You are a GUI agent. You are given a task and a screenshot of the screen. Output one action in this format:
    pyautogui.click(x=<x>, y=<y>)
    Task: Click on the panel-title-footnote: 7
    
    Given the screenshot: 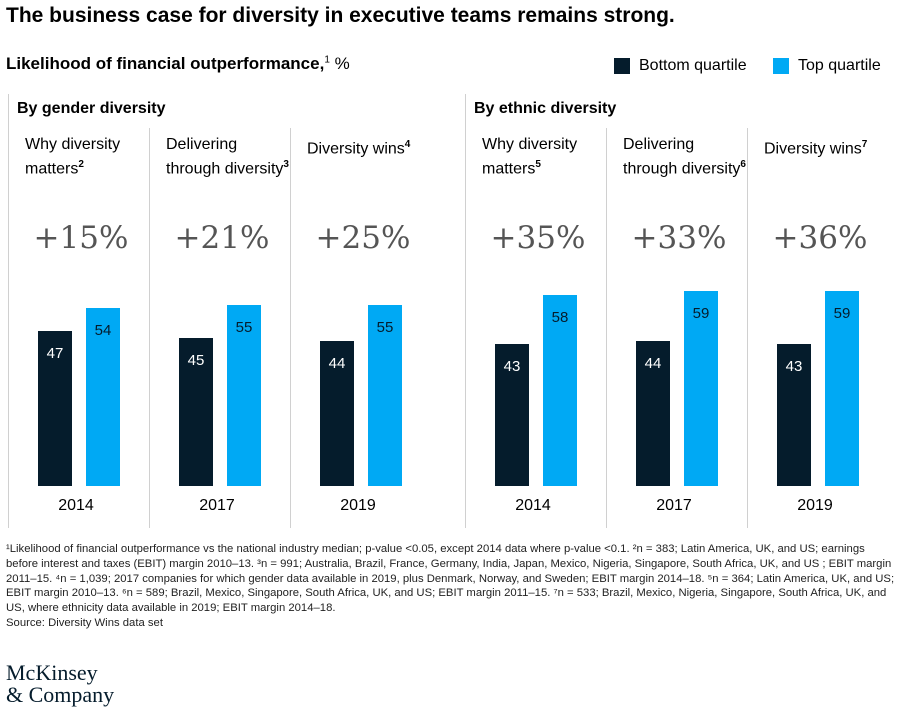 What is the action you would take?
    pyautogui.click(x=864, y=144)
    